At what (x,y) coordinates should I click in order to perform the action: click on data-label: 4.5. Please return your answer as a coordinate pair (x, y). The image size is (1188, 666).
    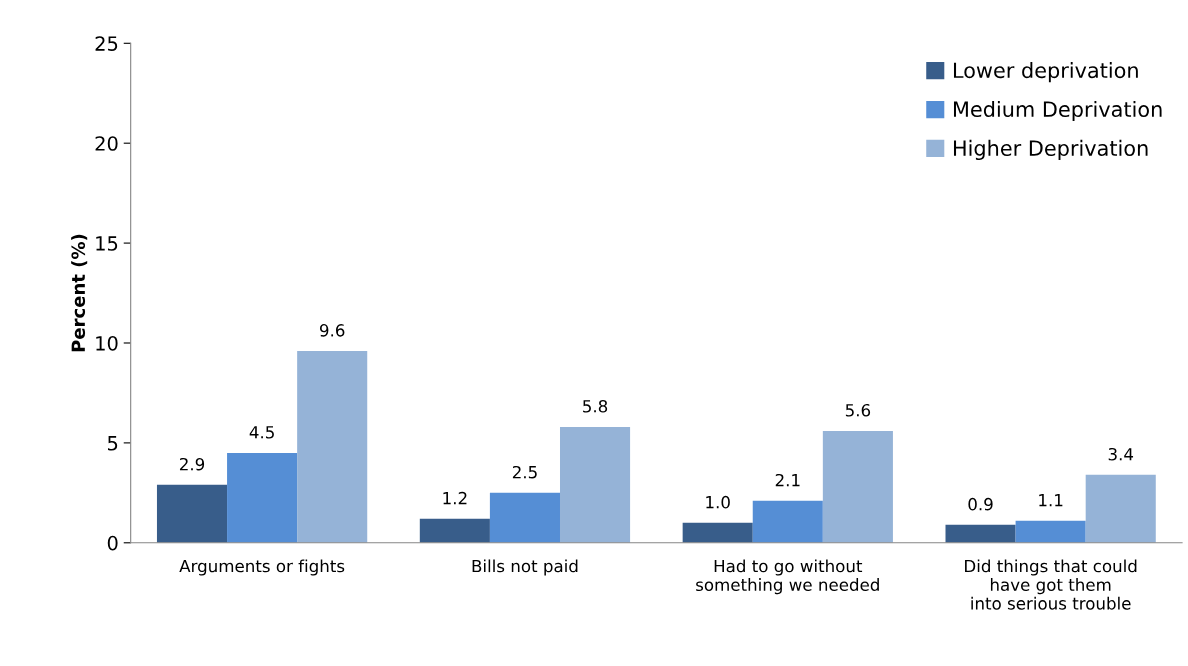
    Looking at the image, I should click on (261, 432).